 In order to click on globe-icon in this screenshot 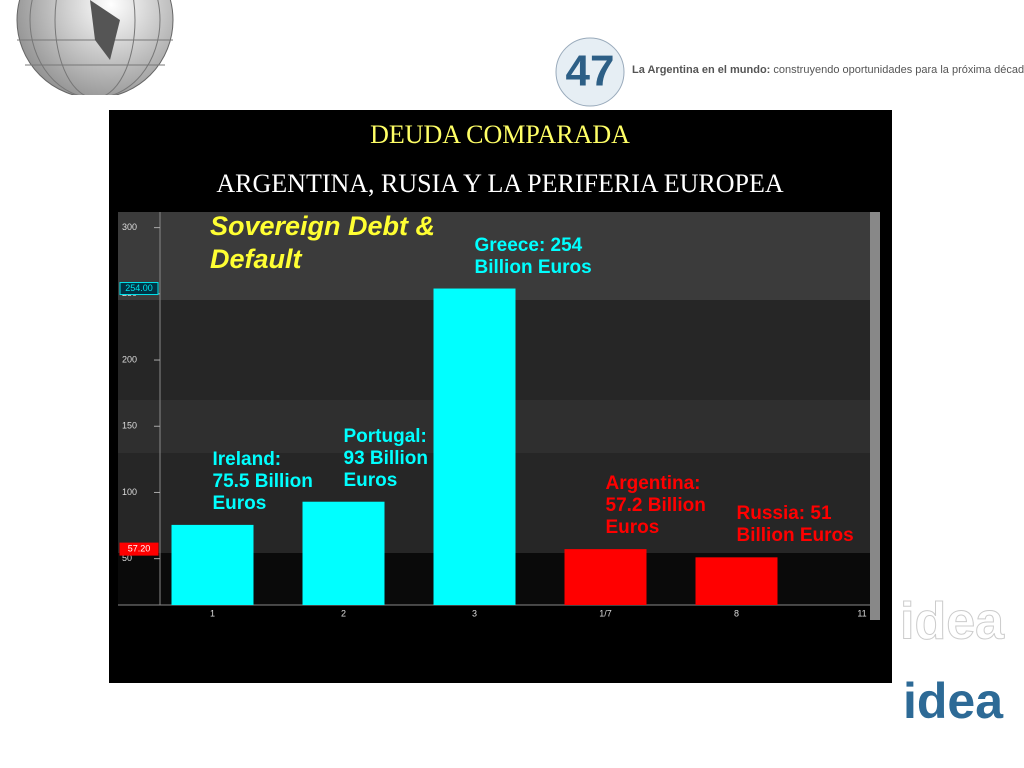, I will do `click(95, 47)`.